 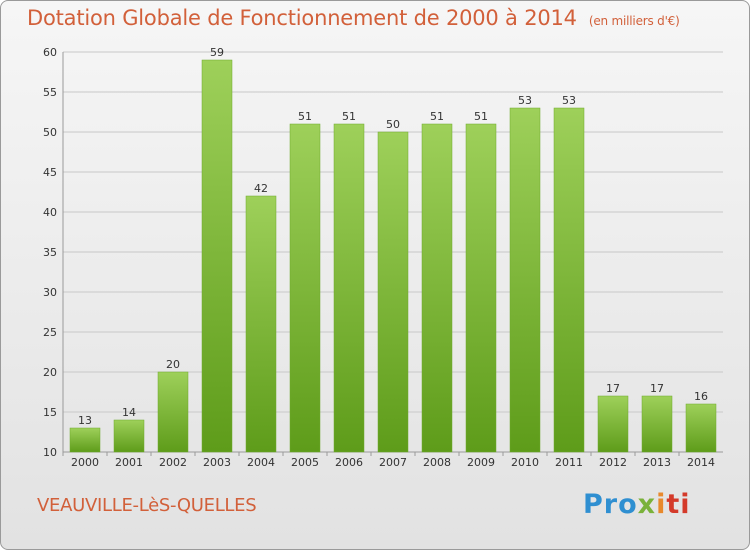 I want to click on y-tick-label: 50, so click(x=50, y=132).